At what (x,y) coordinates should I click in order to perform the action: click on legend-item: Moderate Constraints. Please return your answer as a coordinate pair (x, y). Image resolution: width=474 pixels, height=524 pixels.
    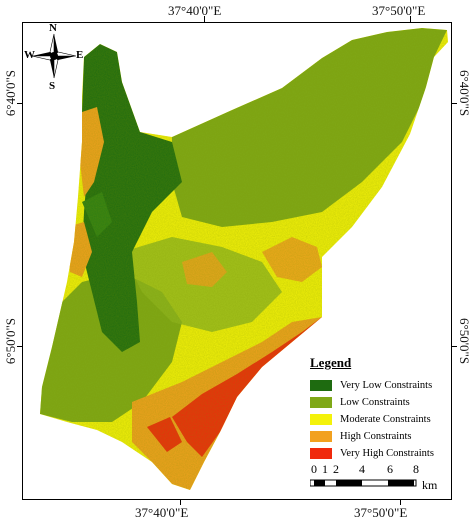
    Looking at the image, I should click on (380, 419).